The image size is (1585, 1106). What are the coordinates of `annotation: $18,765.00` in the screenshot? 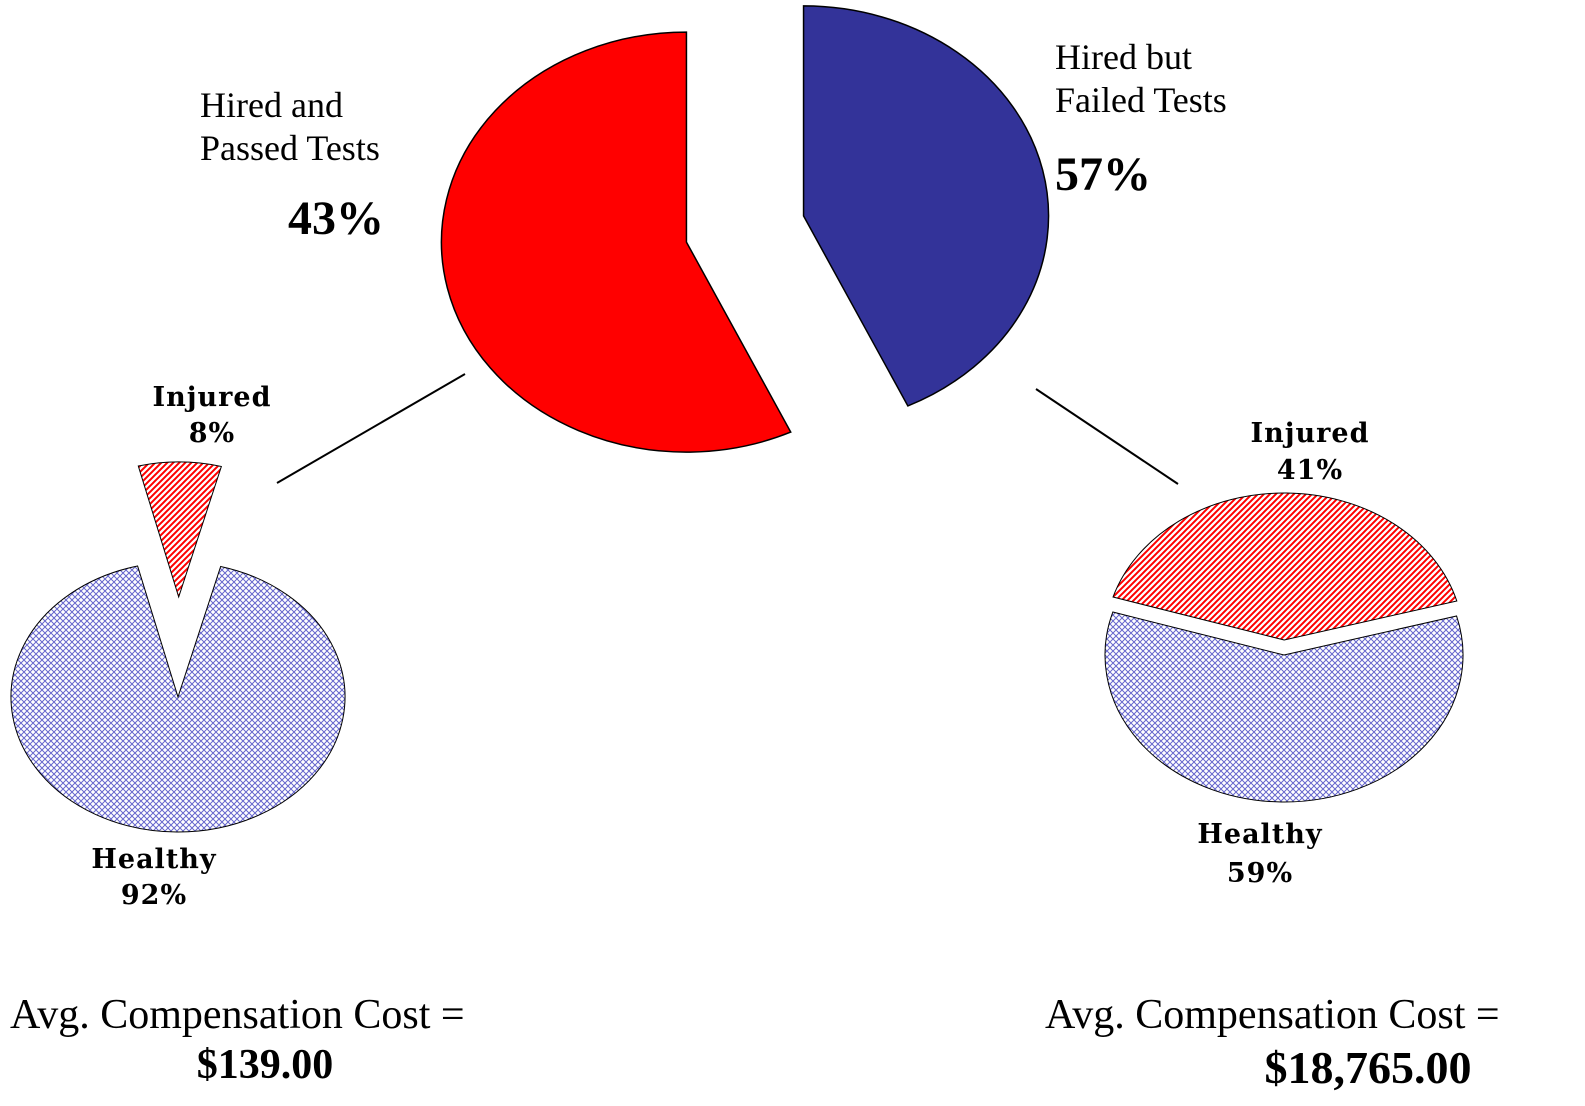 It's located at (1368, 1067).